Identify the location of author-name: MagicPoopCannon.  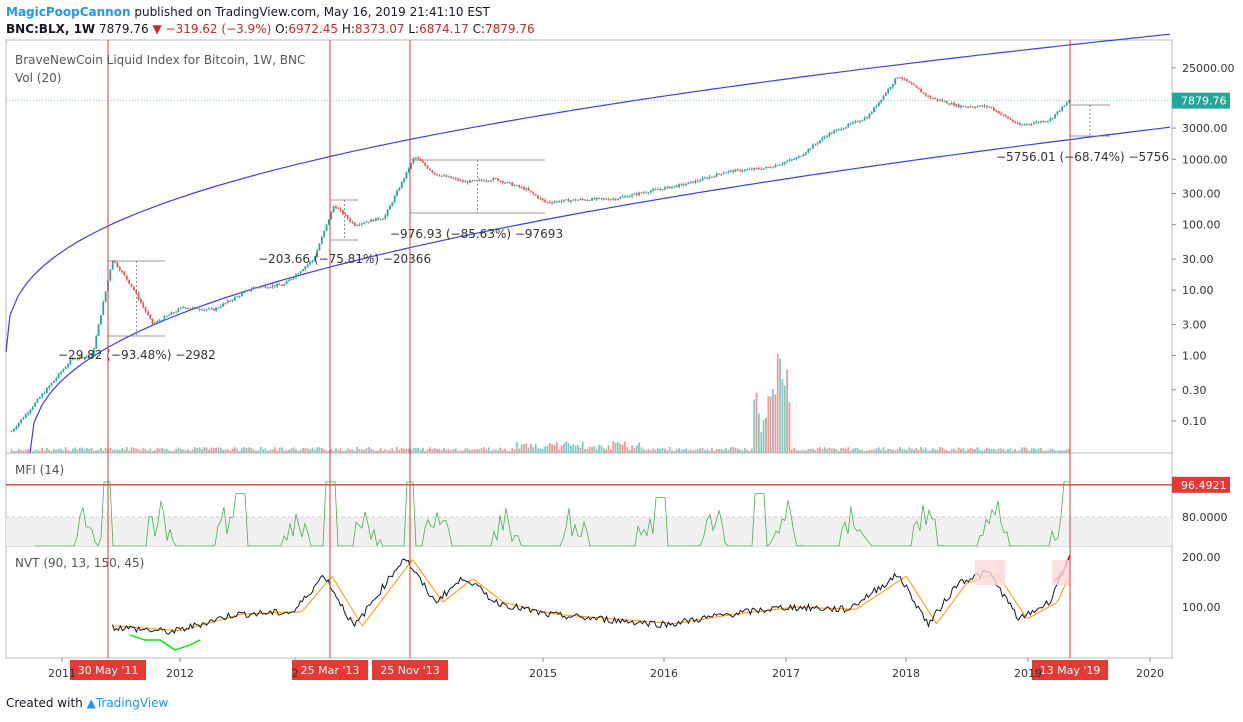
(68, 12).